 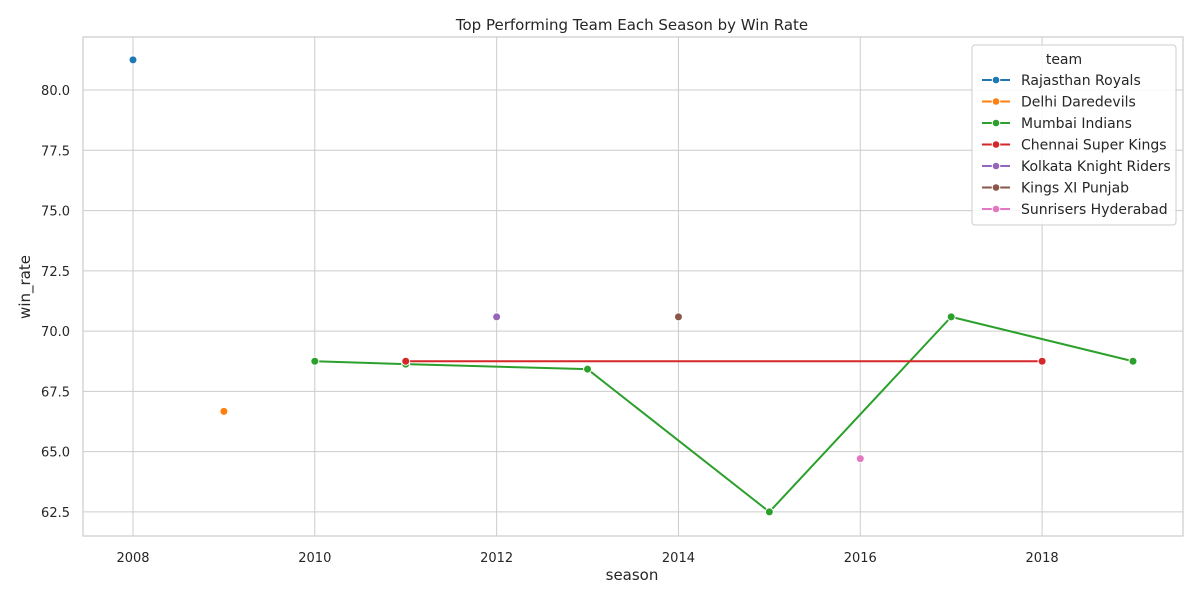 What do you see at coordinates (1075, 189) in the screenshot?
I see `legend-label: Kings XI Punjab` at bounding box center [1075, 189].